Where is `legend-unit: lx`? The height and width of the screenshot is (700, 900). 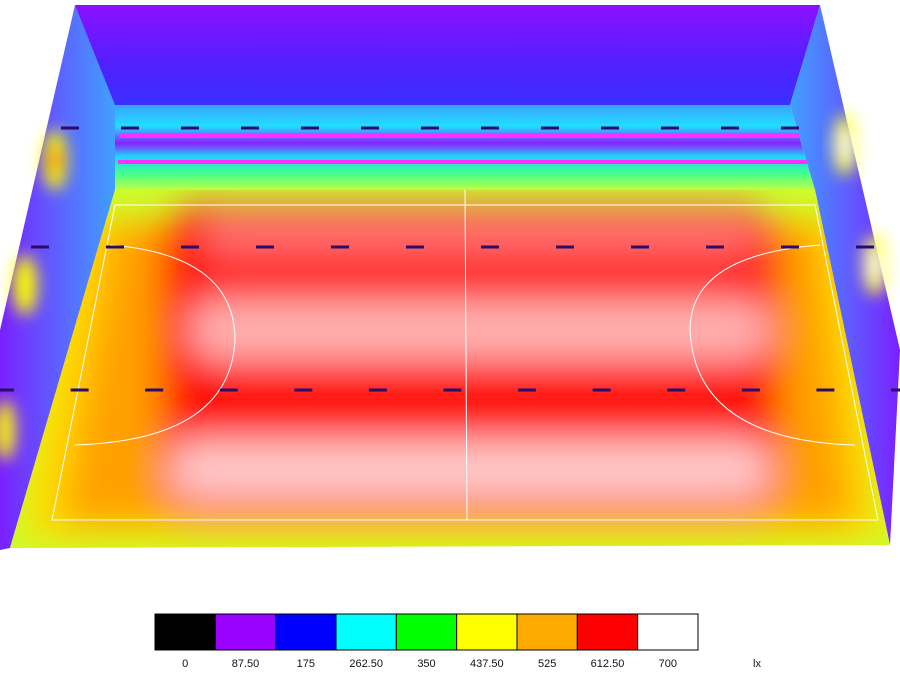
legend-unit: lx is located at coordinates (757, 664).